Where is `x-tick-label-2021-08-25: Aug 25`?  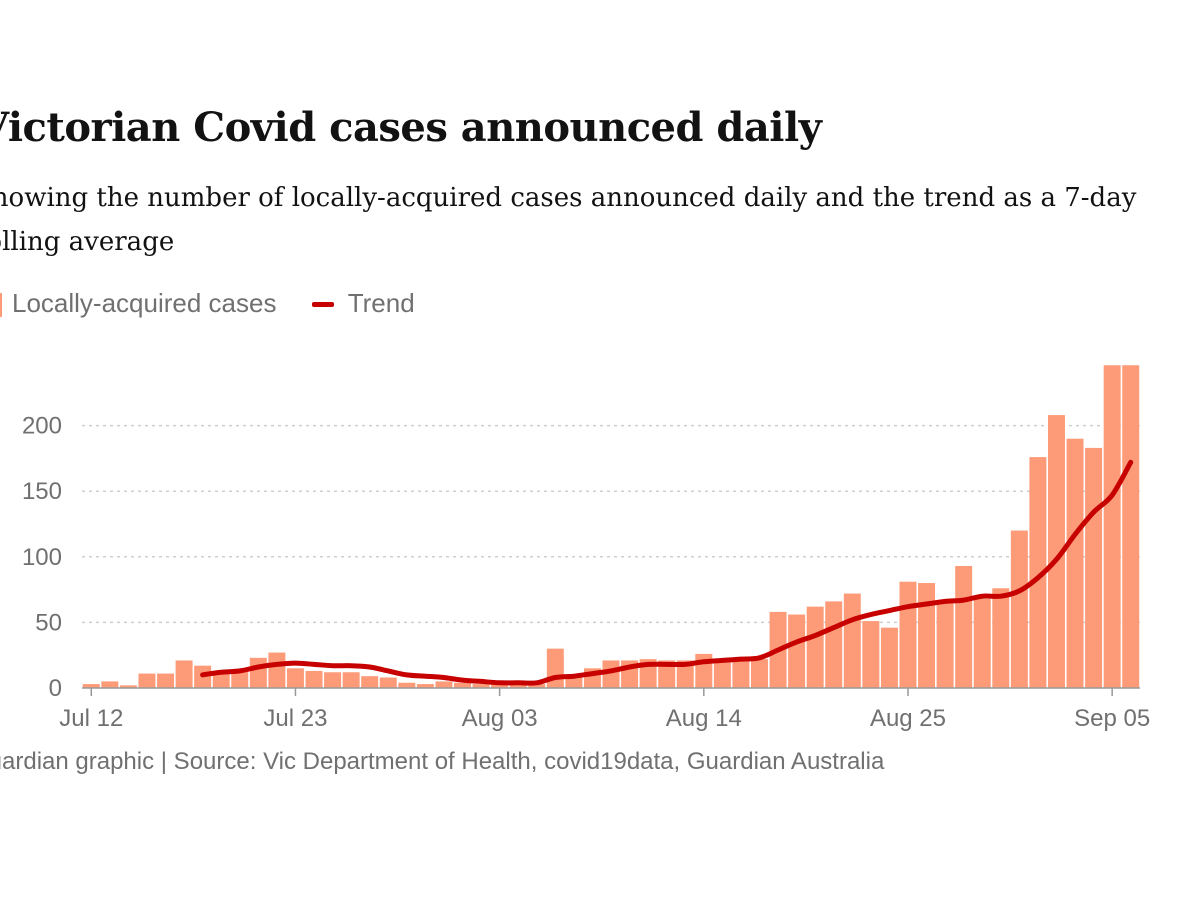 x-tick-label-2021-08-25: Aug 25 is located at coordinates (908, 718).